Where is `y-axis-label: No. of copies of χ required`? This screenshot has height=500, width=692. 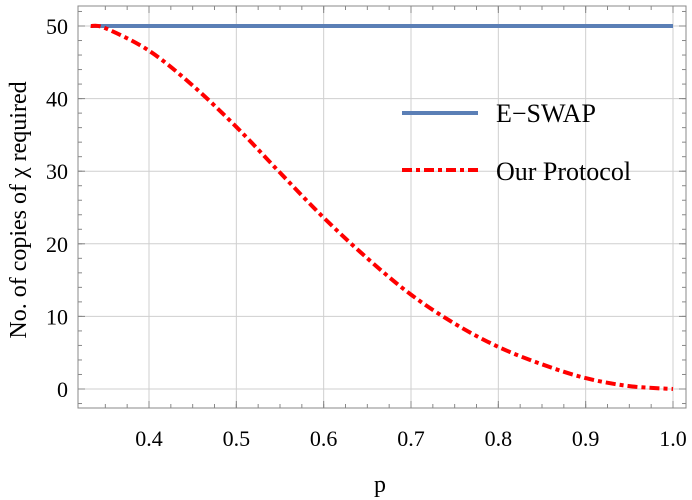
y-axis-label: No. of copies of χ required is located at coordinates (19, 209).